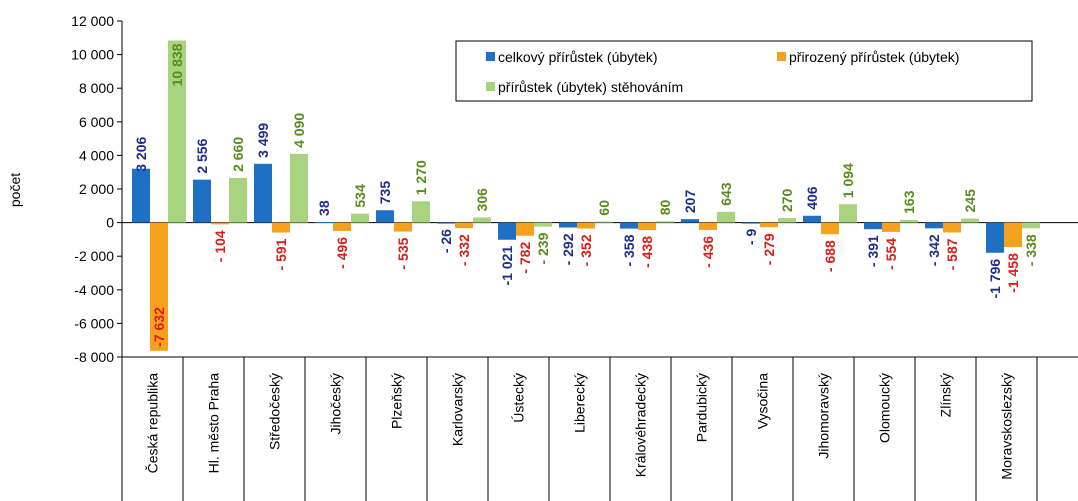 This screenshot has width=1078, height=501. I want to click on data-label: 2 556, so click(202, 155).